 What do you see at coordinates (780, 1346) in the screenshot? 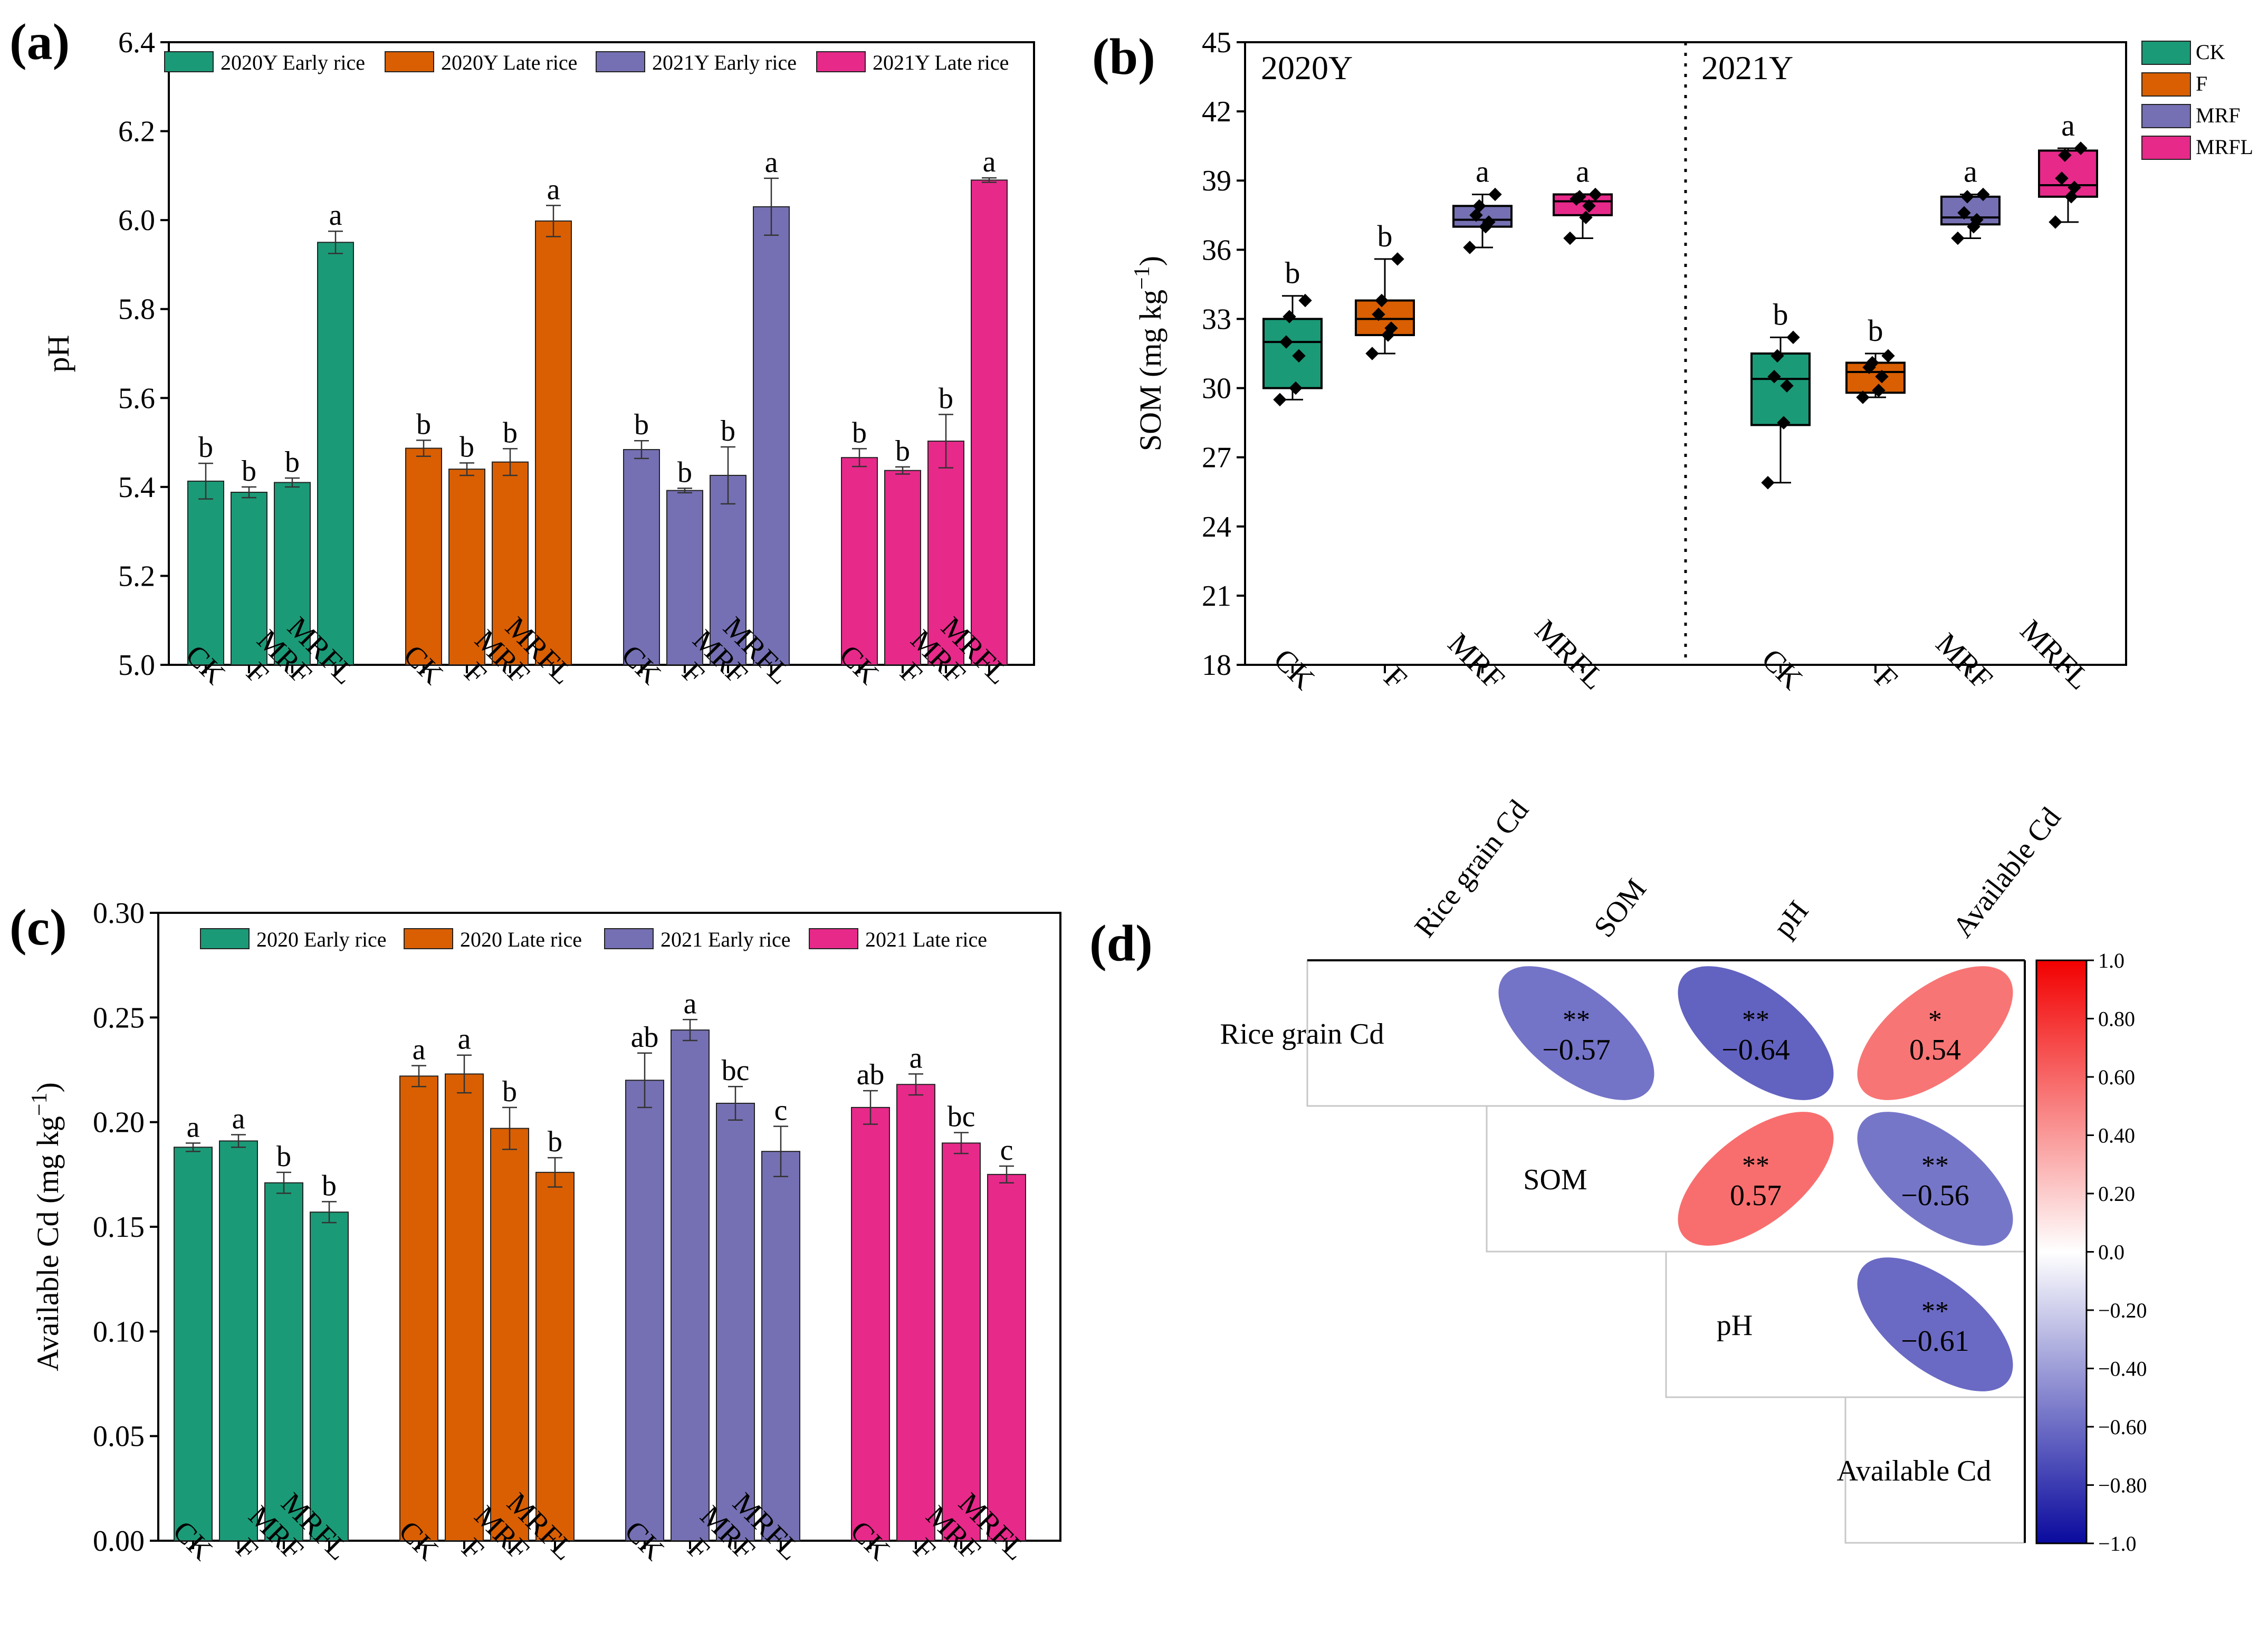
I see `panel-c-bar-2021-early-rice-mrfl` at bounding box center [780, 1346].